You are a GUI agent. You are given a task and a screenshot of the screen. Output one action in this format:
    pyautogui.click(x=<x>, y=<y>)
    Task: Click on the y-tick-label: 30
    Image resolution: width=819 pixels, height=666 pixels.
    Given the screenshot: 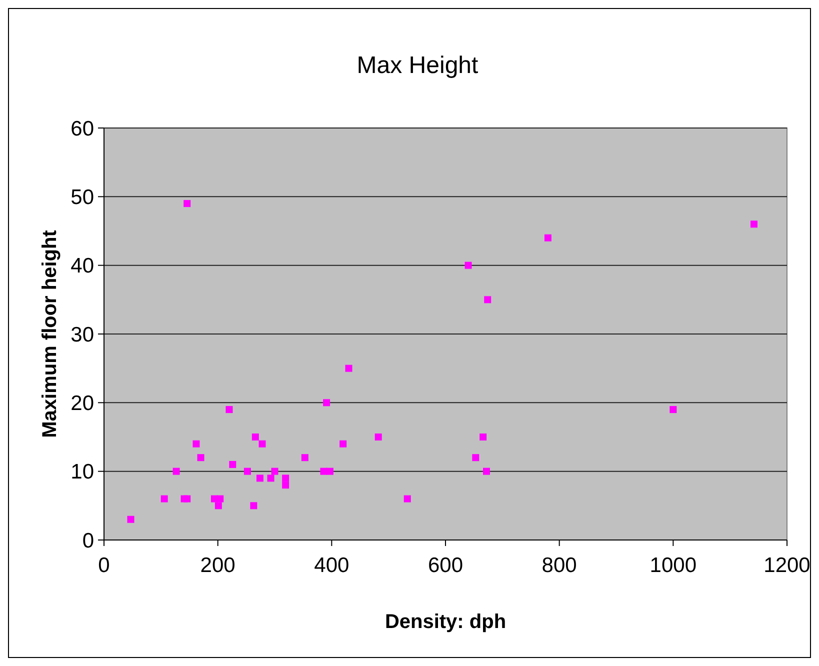 What is the action you would take?
    pyautogui.click(x=82, y=334)
    